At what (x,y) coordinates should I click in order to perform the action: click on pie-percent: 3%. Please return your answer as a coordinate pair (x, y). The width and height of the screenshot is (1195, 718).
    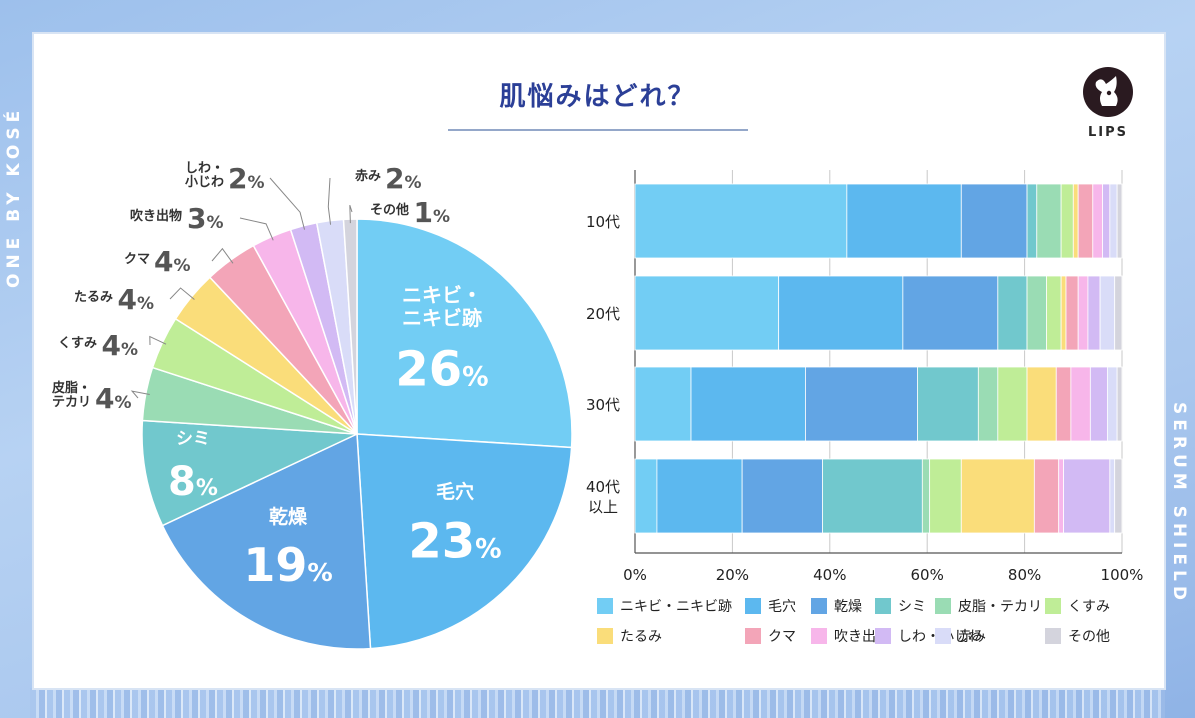
    Looking at the image, I should click on (205, 218).